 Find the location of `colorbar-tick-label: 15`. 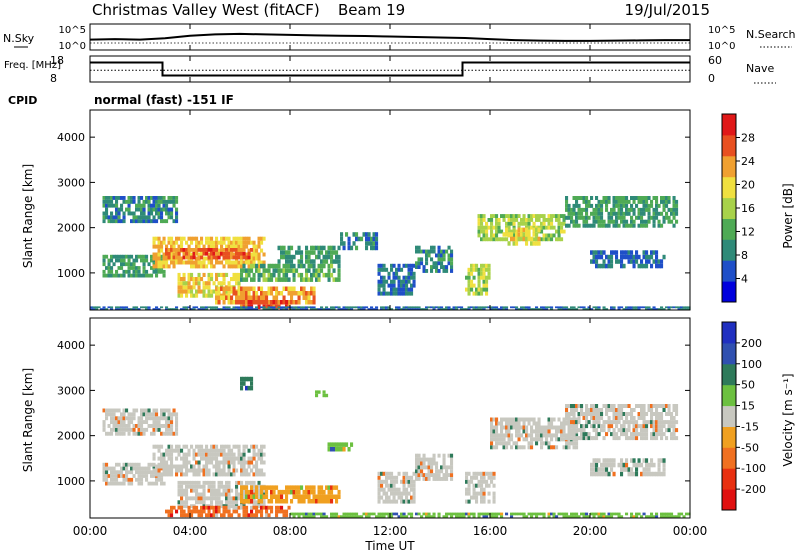

colorbar-tick-label: 15 is located at coordinates (748, 406).